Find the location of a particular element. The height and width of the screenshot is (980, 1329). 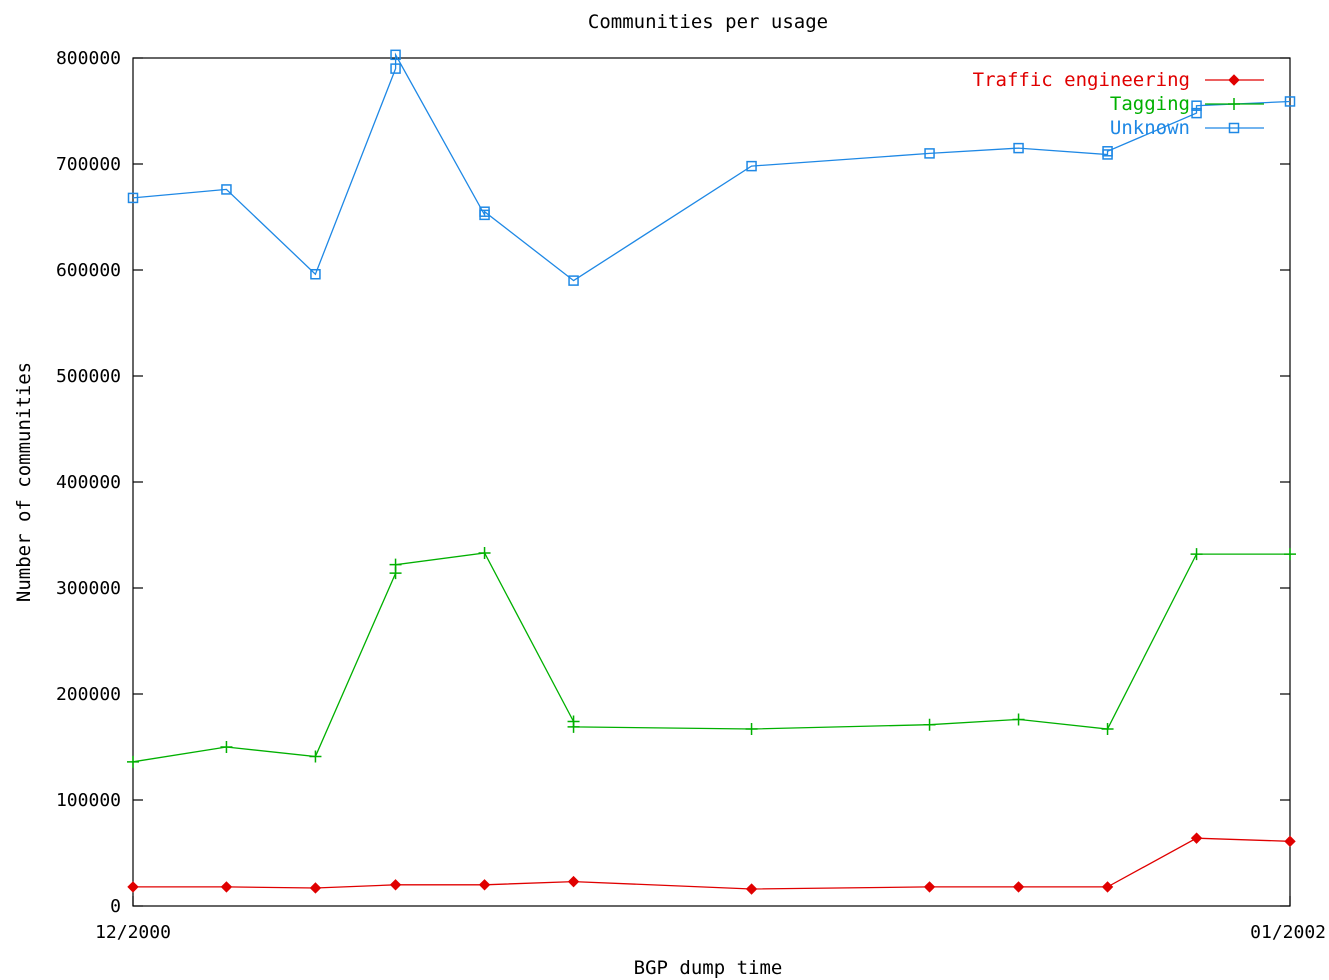

x-tick-label: 12/2000 is located at coordinates (133, 932).